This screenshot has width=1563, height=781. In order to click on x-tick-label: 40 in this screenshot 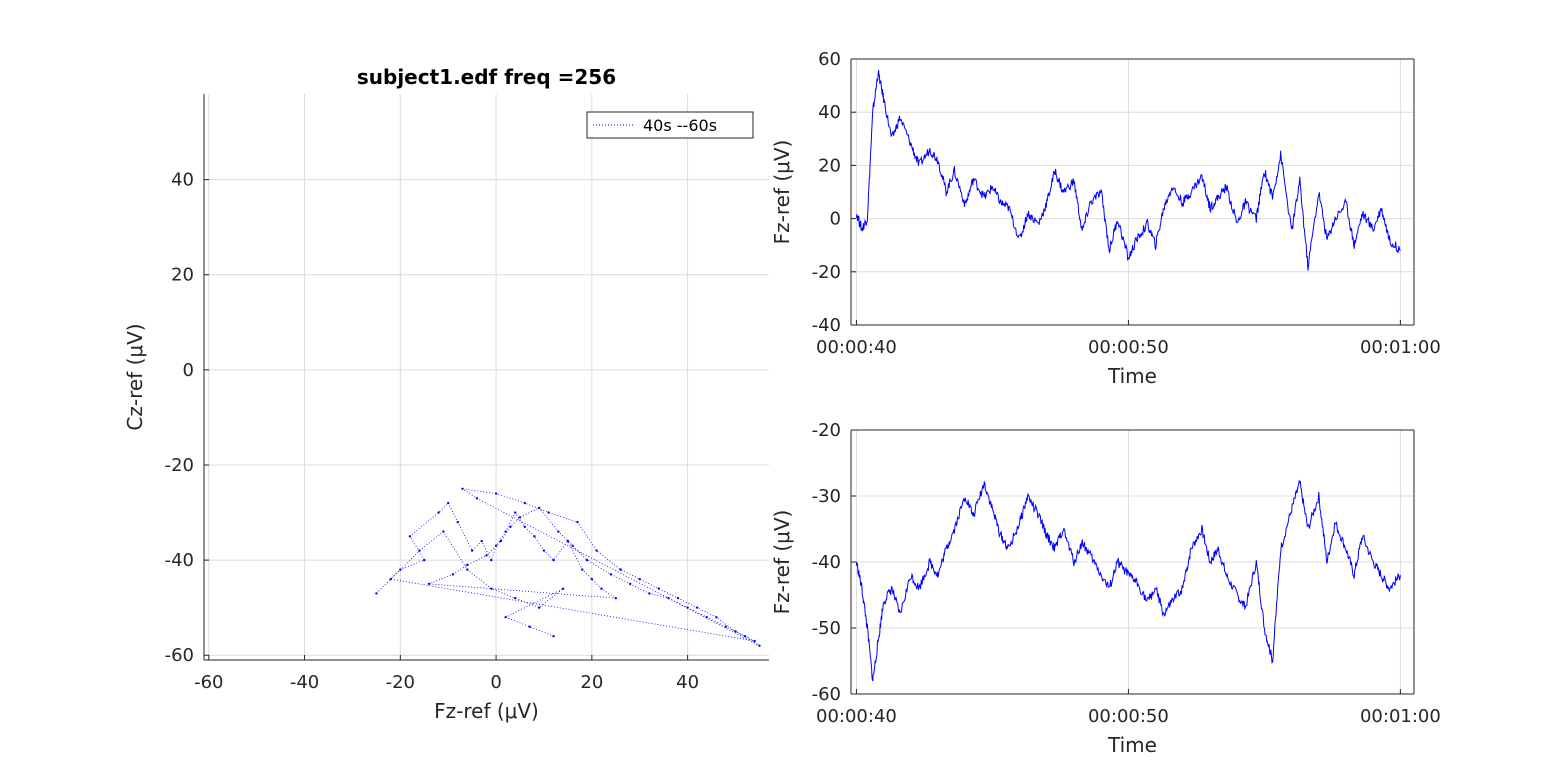, I will do `click(687, 682)`.